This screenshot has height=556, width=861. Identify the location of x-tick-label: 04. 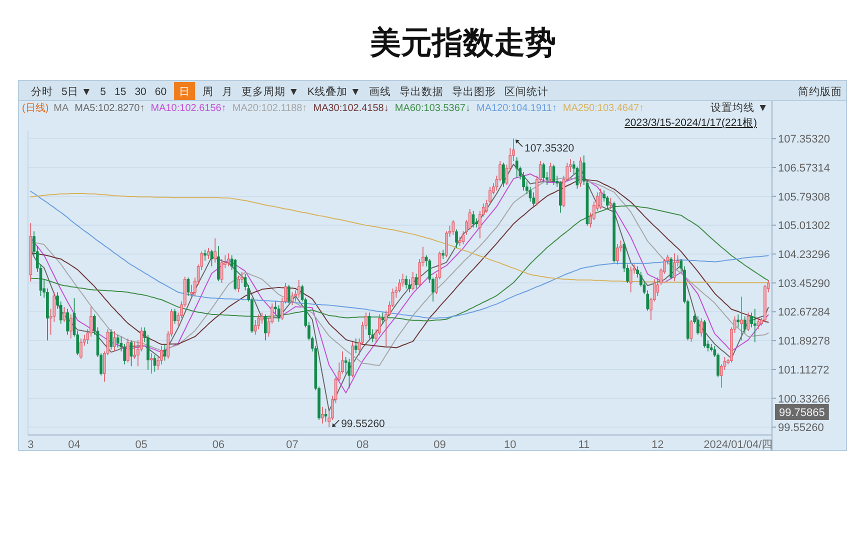
(74, 445).